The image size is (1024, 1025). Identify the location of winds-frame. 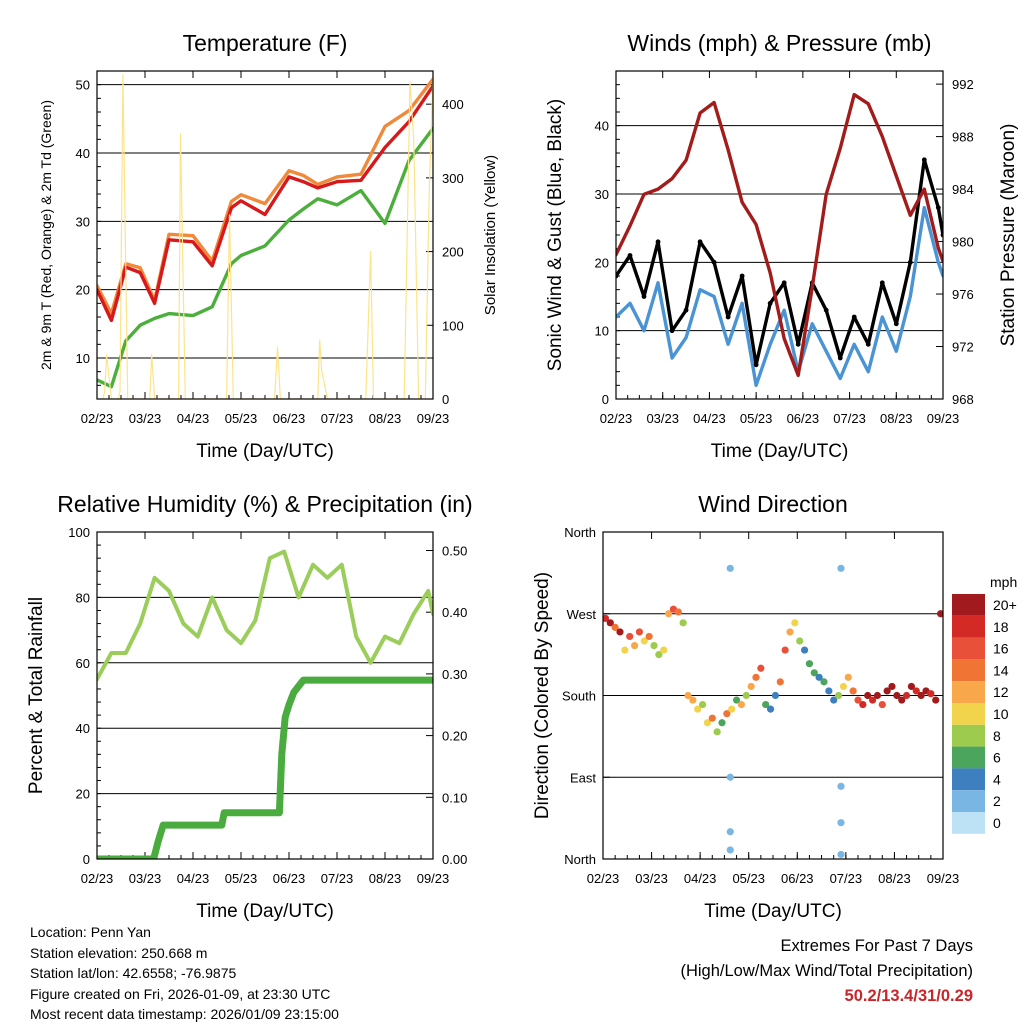
(779, 235).